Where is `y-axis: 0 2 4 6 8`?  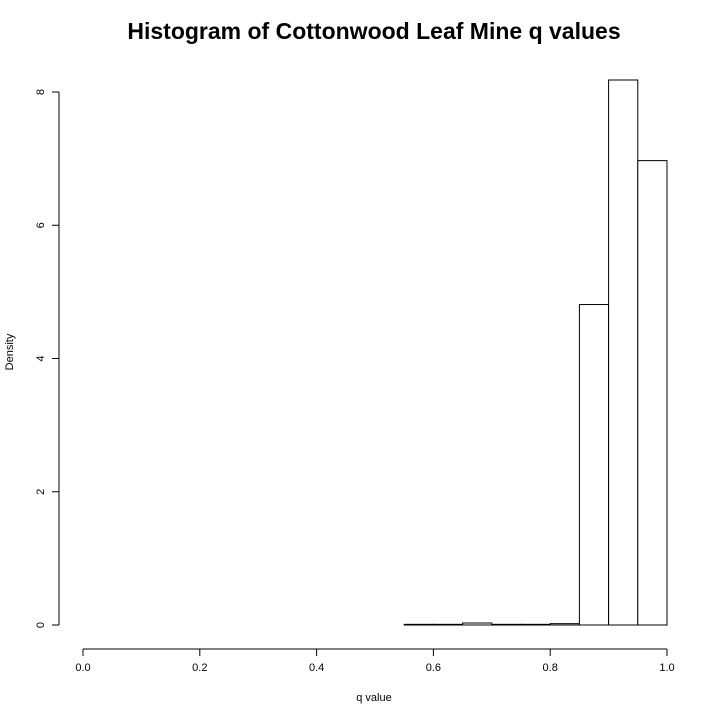 y-axis: 0 2 4 6 8 is located at coordinates (47, 358).